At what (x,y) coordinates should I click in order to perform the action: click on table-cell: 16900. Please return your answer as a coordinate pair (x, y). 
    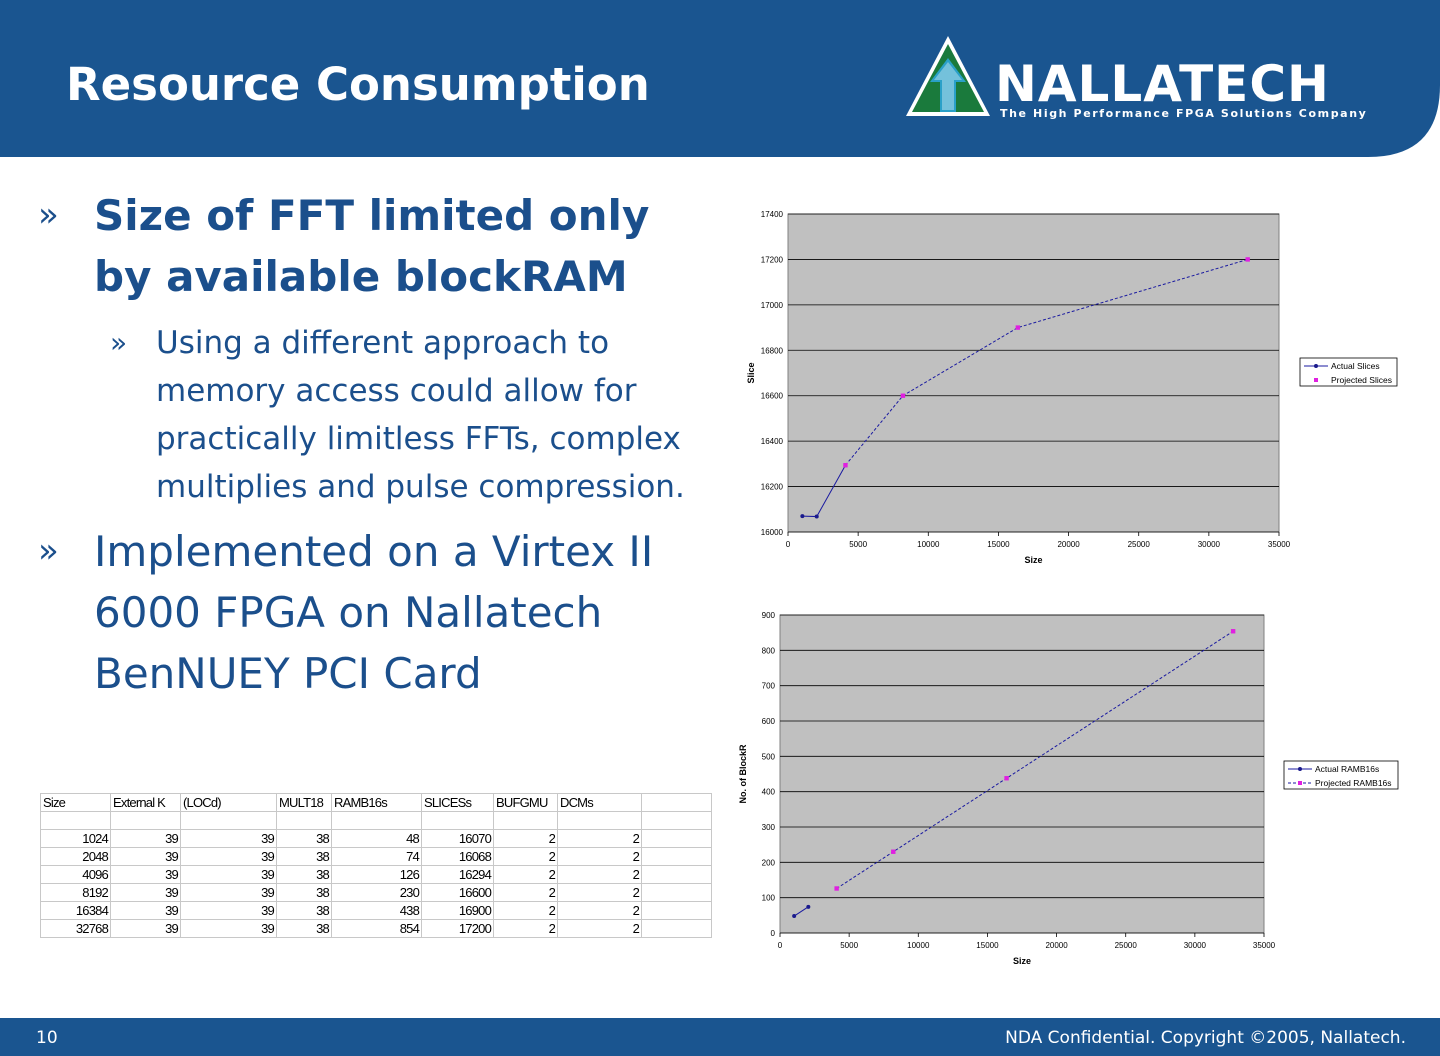
    Looking at the image, I should click on (457, 910).